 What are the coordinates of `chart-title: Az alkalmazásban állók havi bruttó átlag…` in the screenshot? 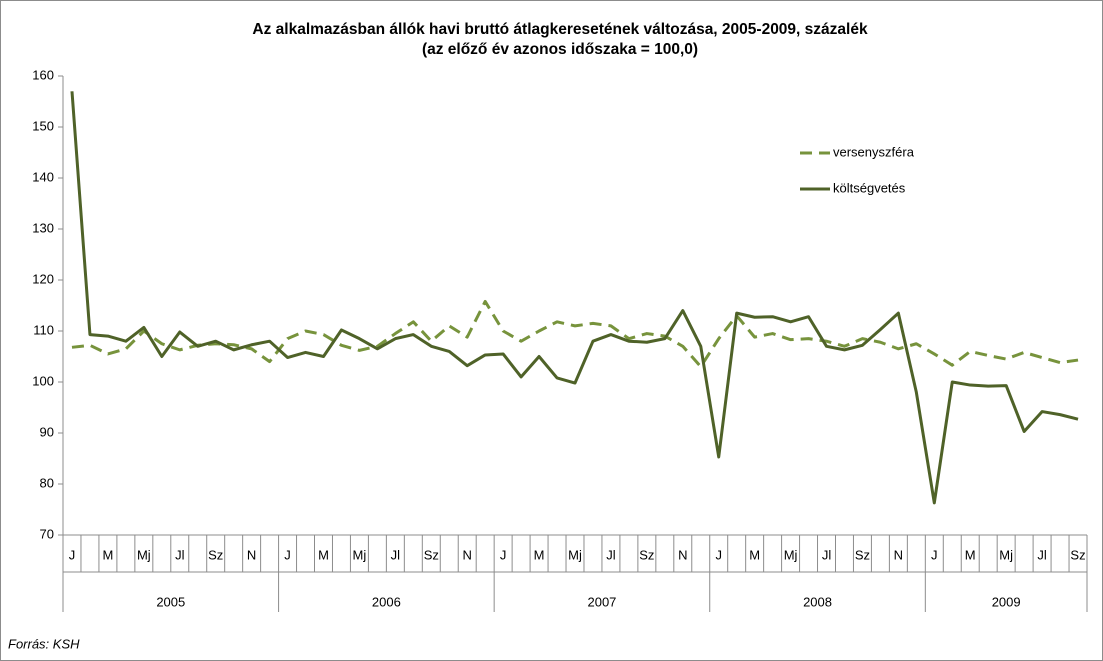 It's located at (560, 29).